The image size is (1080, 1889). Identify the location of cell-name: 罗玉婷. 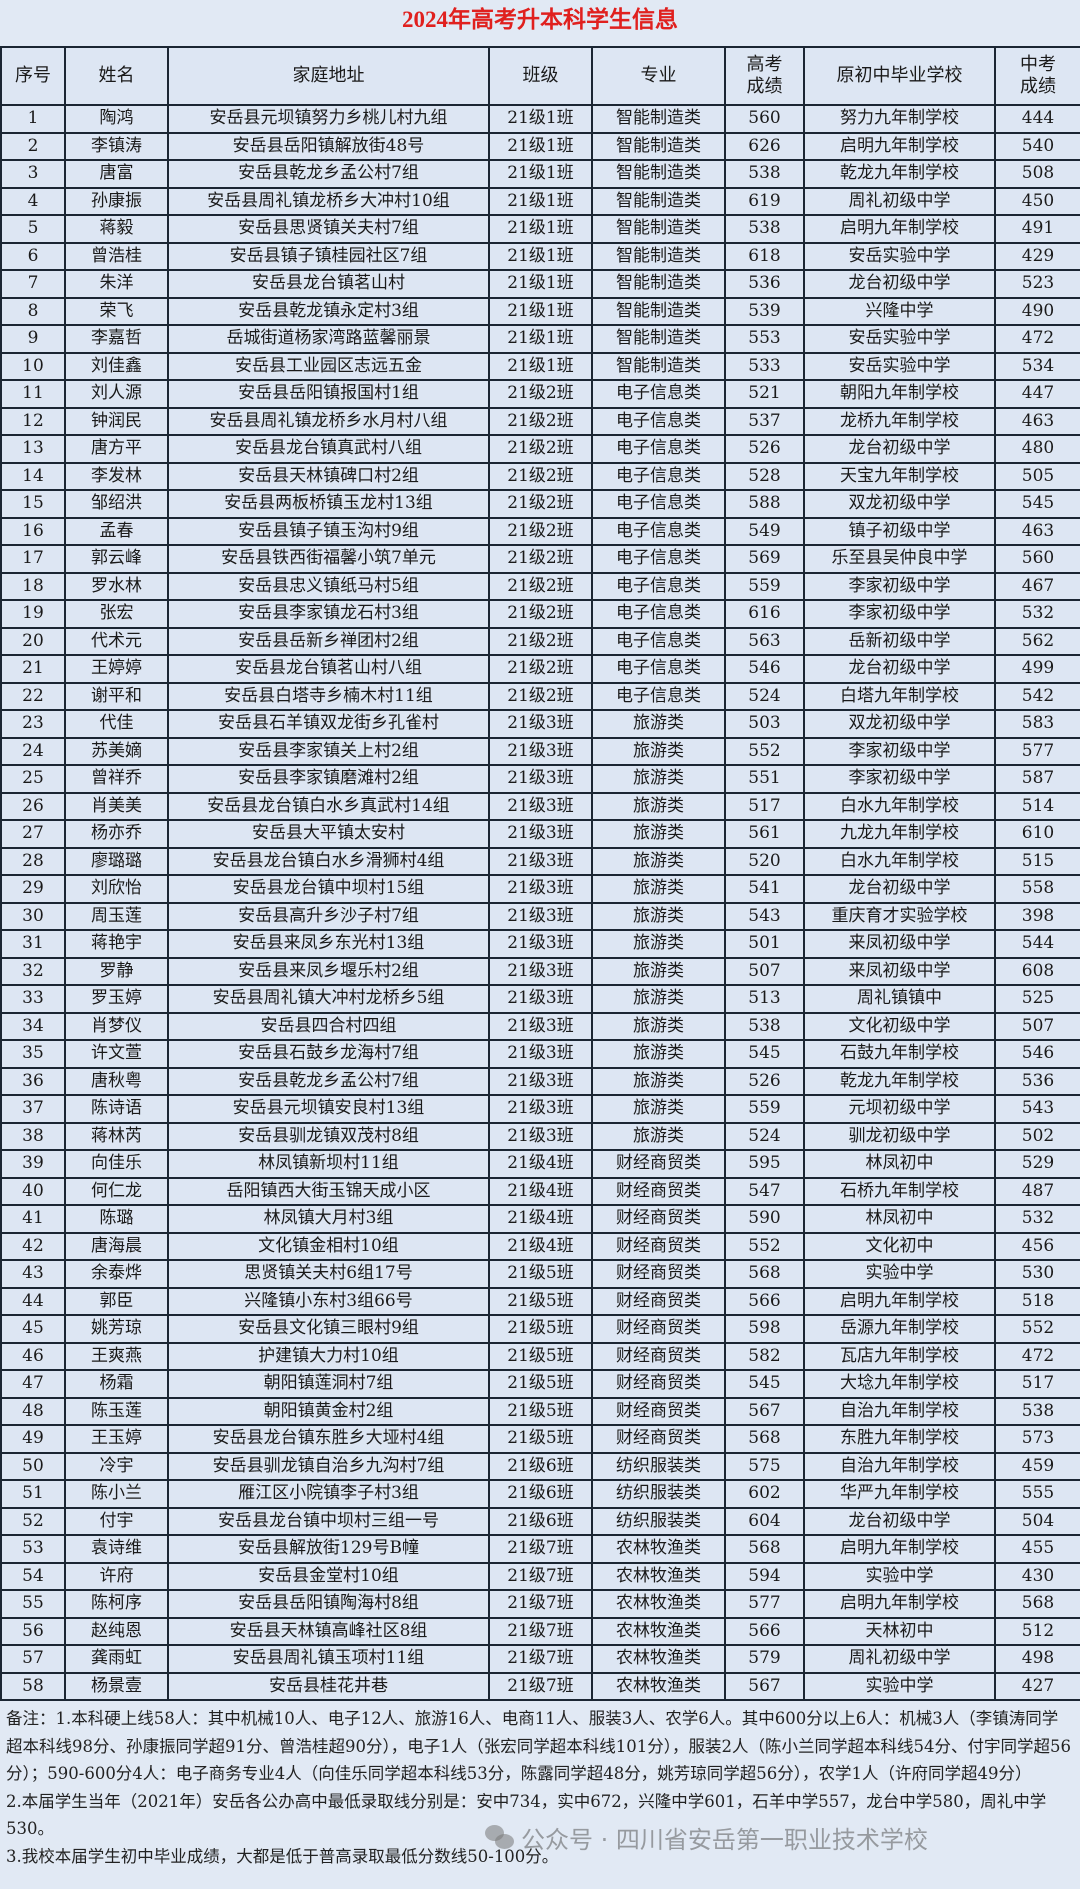
(116, 999).